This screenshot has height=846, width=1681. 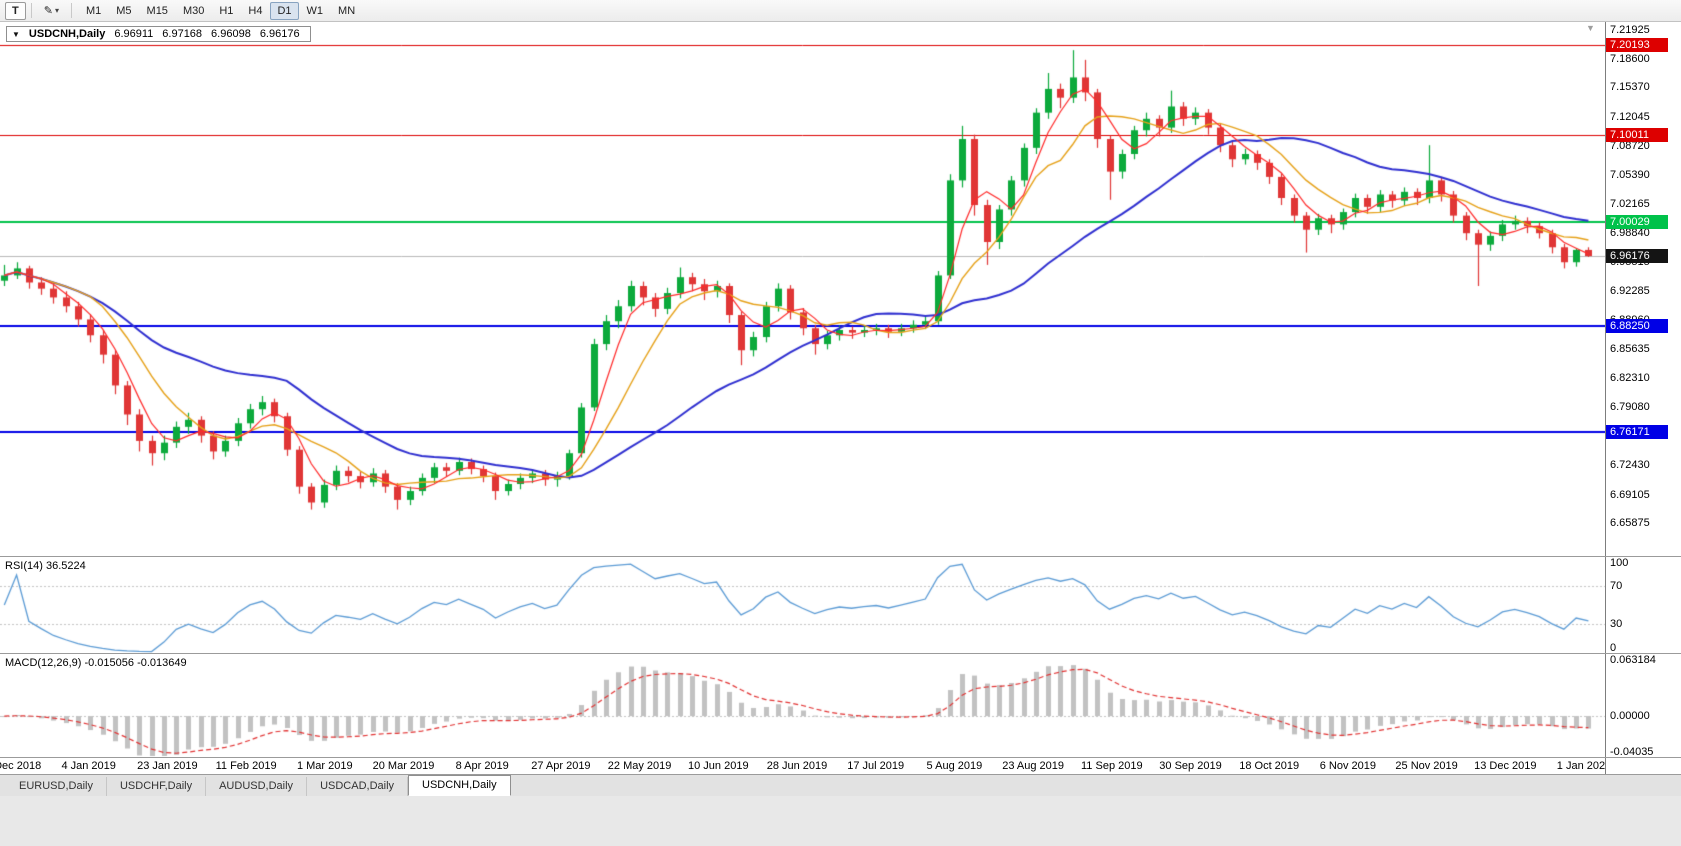 What do you see at coordinates (1613, 648) in the screenshot?
I see `rsi-axis-label: 0` at bounding box center [1613, 648].